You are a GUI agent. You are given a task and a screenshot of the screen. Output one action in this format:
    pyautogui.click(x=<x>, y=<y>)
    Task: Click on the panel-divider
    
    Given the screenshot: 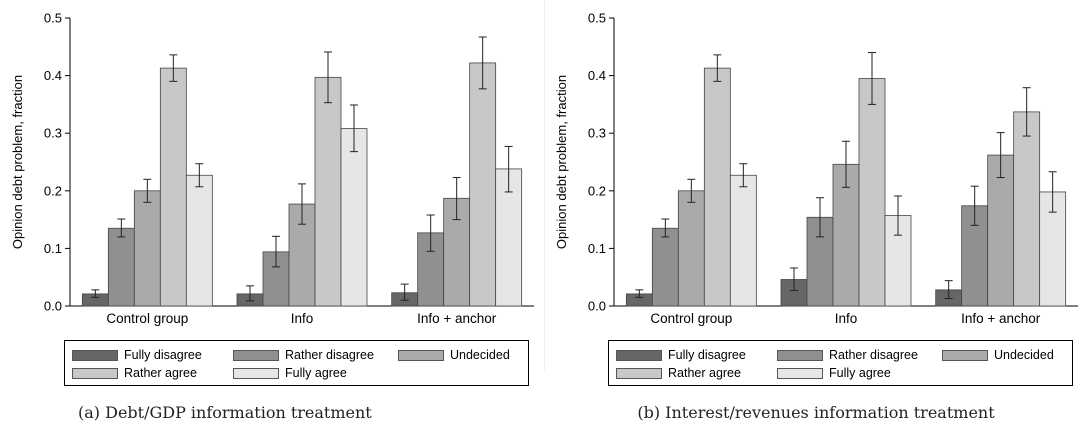 What is the action you would take?
    pyautogui.click(x=544, y=185)
    